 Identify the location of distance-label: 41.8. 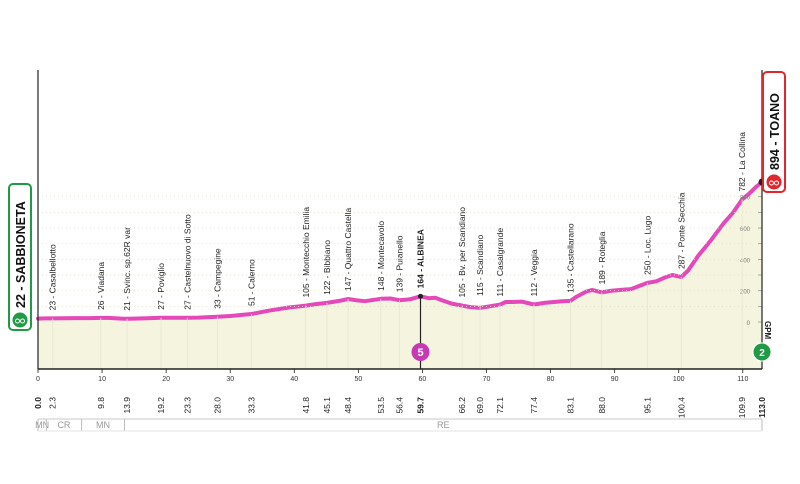
(306, 405).